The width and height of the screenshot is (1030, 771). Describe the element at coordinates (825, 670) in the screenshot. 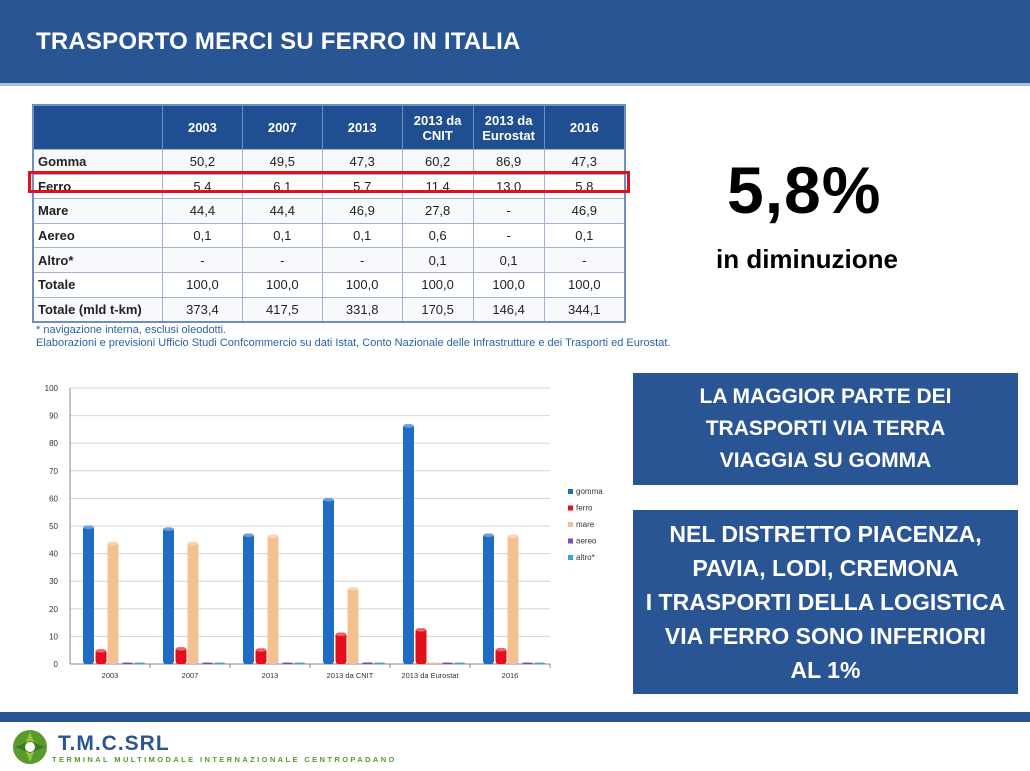

I see `callout-line: AL 1%` at that location.